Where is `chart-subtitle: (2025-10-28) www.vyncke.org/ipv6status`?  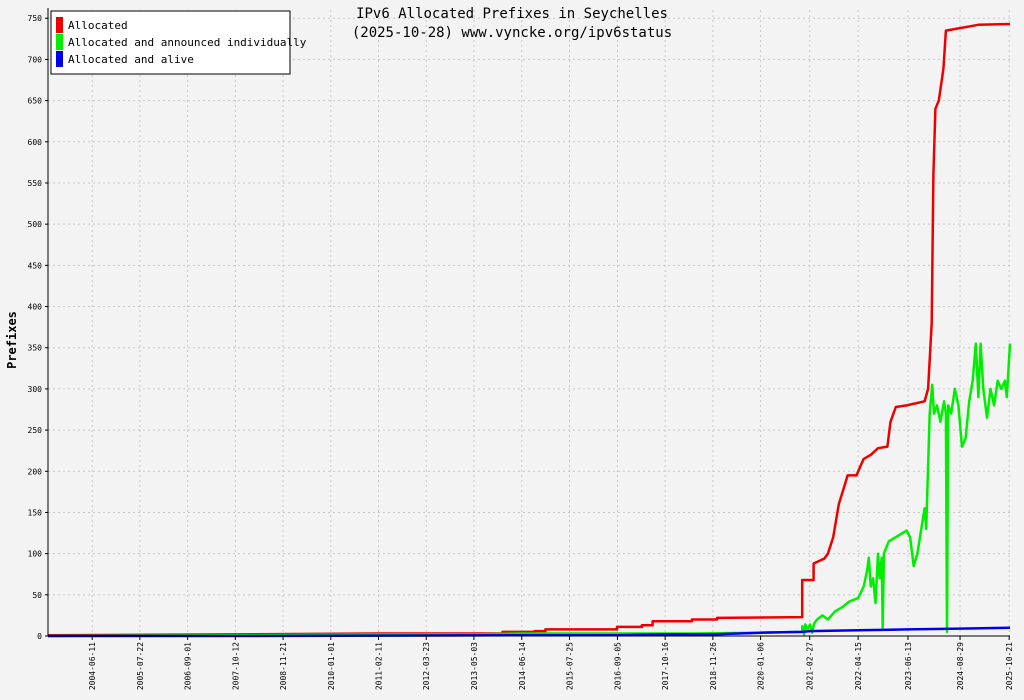 chart-subtitle: (2025-10-28) www.vyncke.org/ipv6status is located at coordinates (512, 33).